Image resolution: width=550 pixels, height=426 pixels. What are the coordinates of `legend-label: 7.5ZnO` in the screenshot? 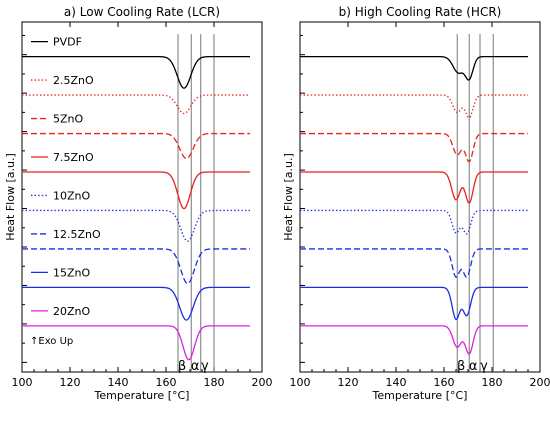 It's located at (73, 157).